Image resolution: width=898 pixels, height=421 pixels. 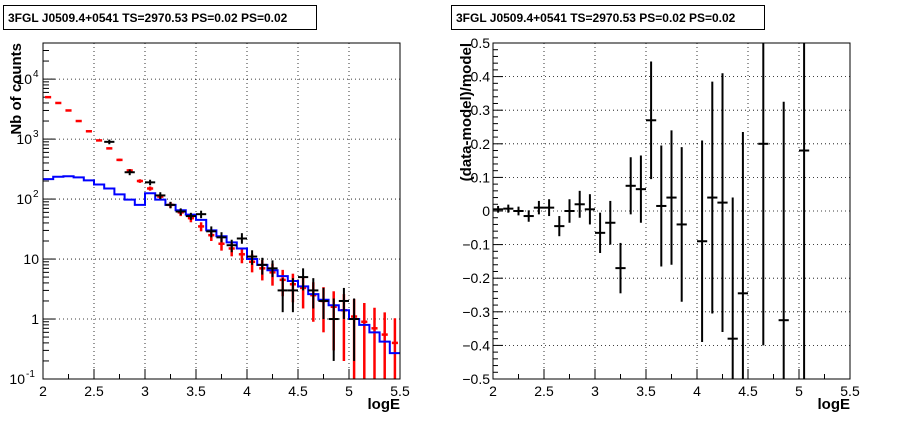 What do you see at coordinates (30, 374) in the screenshot?
I see `left-y-tick-exponent: -1` at bounding box center [30, 374].